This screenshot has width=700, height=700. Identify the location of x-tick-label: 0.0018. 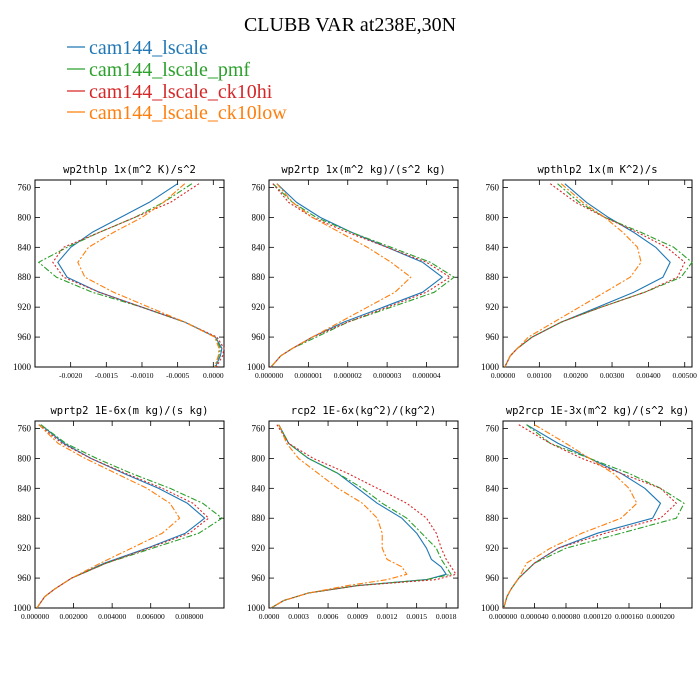
(446, 616).